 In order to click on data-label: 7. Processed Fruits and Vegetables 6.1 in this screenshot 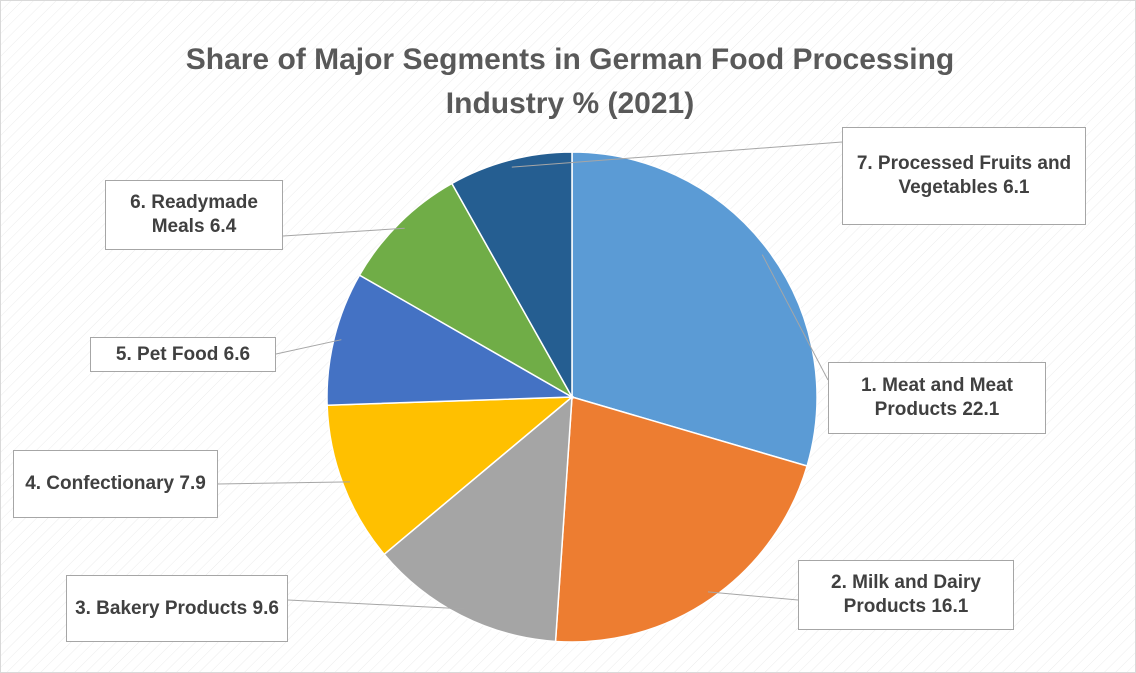, I will do `click(964, 176)`.